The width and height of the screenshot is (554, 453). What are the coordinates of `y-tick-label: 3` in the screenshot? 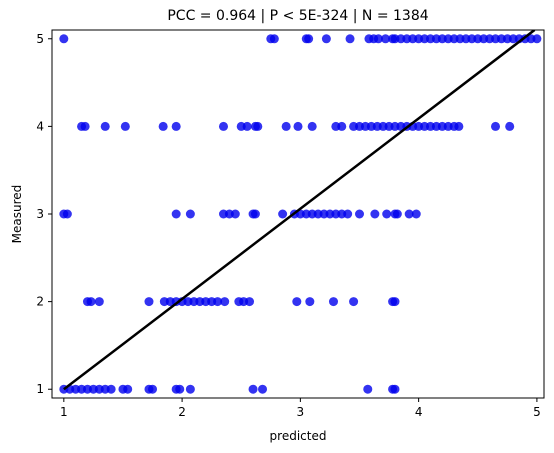 It's located at (40, 214).